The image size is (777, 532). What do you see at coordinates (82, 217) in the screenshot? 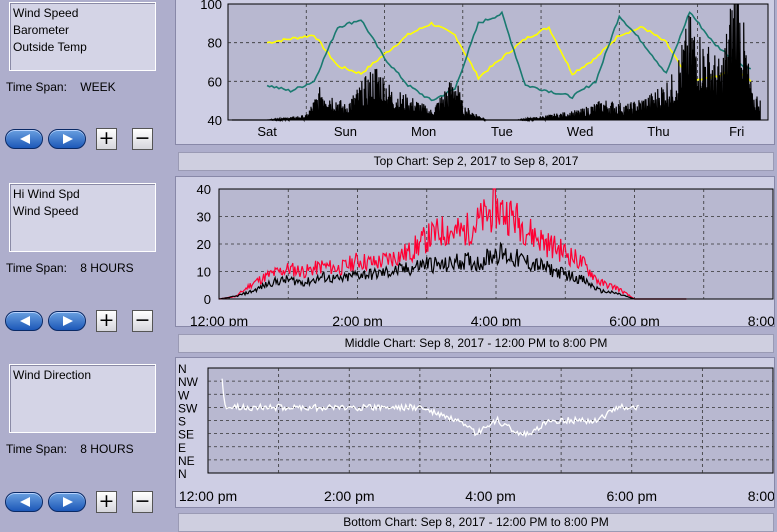
I see `legend-box-middle: Hi Wind Spd Wind Speed` at bounding box center [82, 217].